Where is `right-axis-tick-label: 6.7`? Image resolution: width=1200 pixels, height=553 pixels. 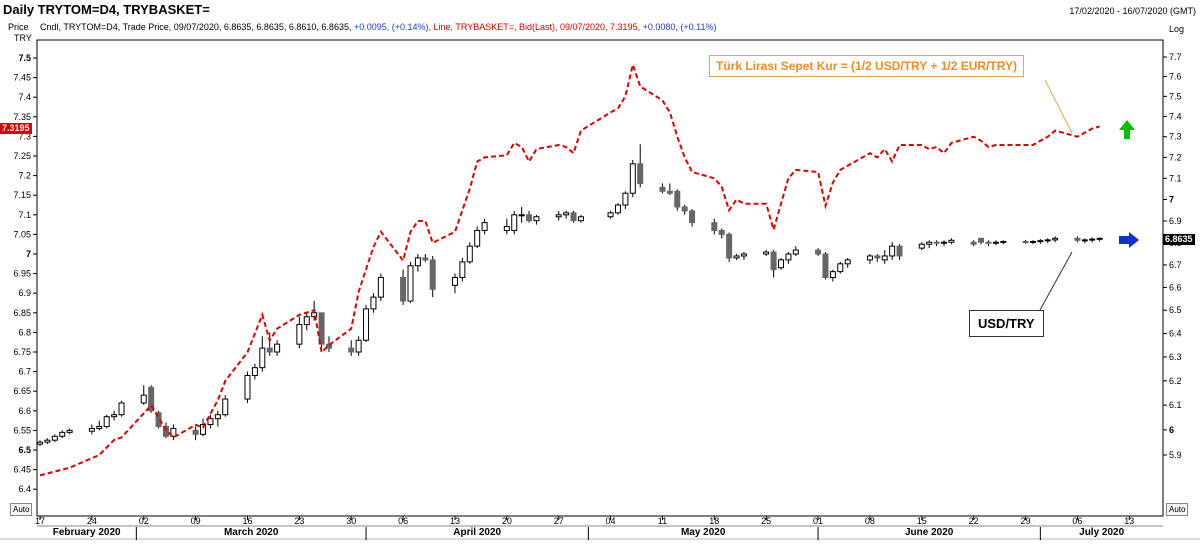
right-axis-tick-label: 6.7 is located at coordinates (1175, 265).